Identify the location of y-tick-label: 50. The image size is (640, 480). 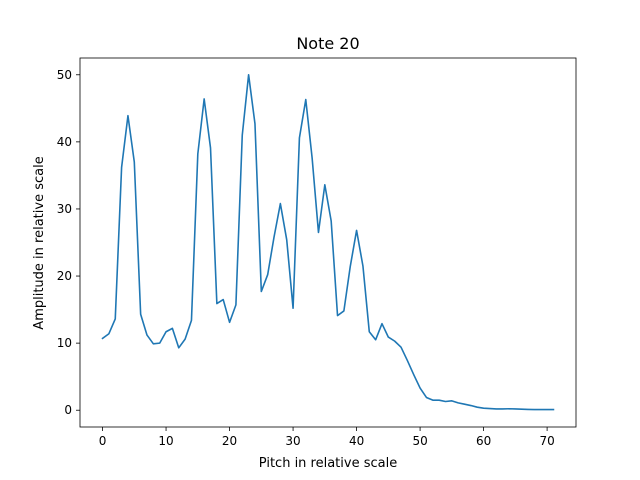
(64, 75).